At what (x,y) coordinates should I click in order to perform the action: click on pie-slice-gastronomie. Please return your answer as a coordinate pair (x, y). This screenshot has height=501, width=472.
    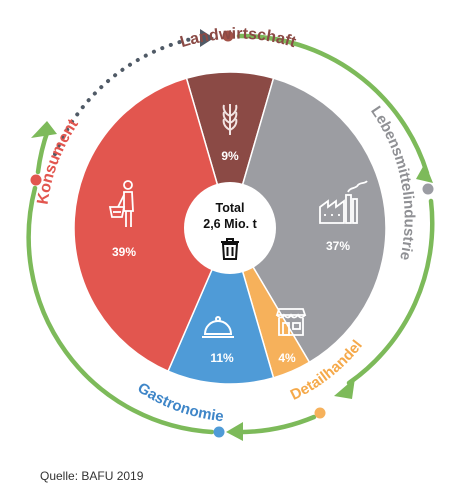
    Looking at the image, I should click on (221, 305).